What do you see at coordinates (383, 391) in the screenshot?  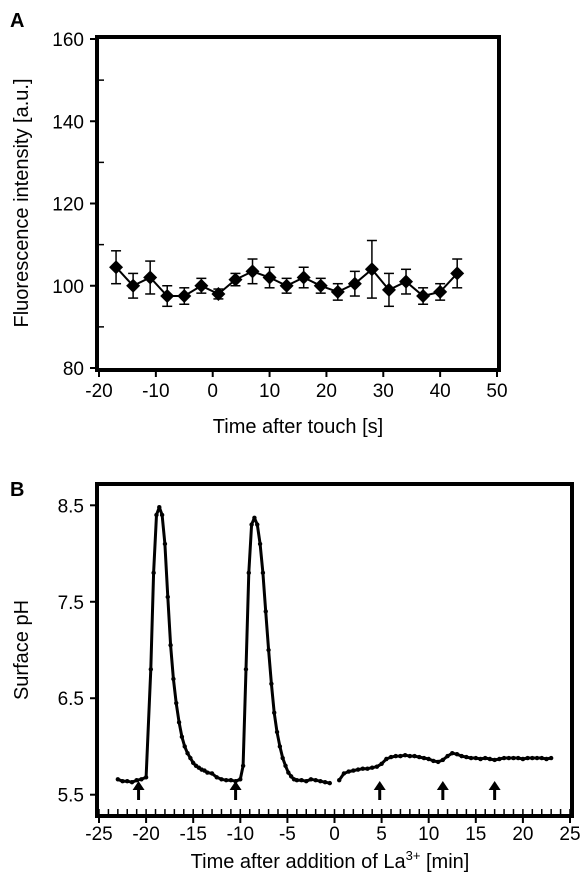 I see `a-x-tick-label: 30` at bounding box center [383, 391].